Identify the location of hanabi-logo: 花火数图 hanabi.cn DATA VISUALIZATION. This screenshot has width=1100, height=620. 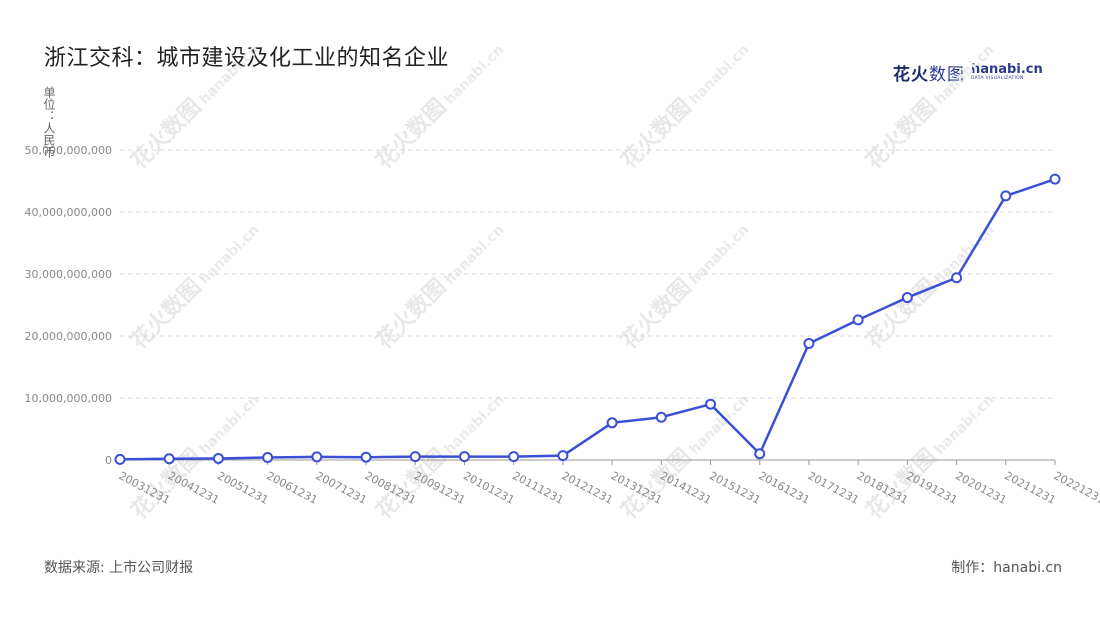
(968, 72).